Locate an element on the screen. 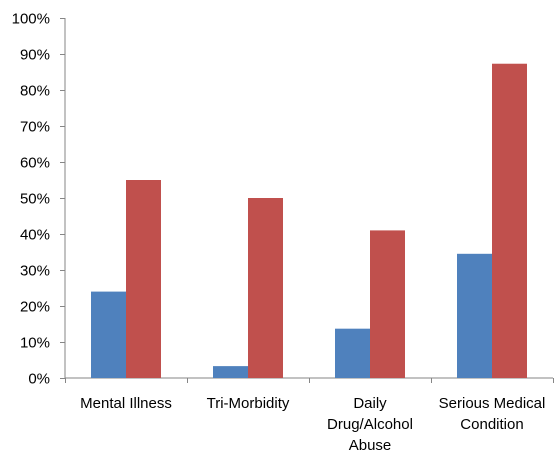  y-tick-label: 0% is located at coordinates (39, 379).